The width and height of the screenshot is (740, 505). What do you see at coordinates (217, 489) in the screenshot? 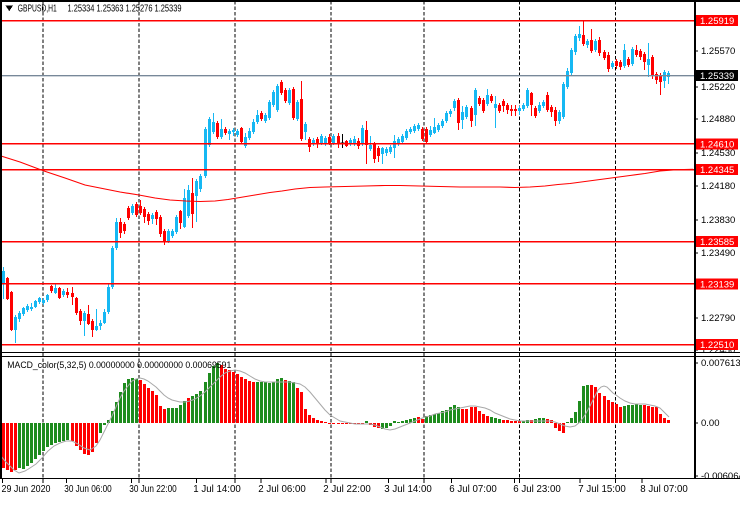
I see `svg-text: 1 Jul 14:00` at bounding box center [217, 489].